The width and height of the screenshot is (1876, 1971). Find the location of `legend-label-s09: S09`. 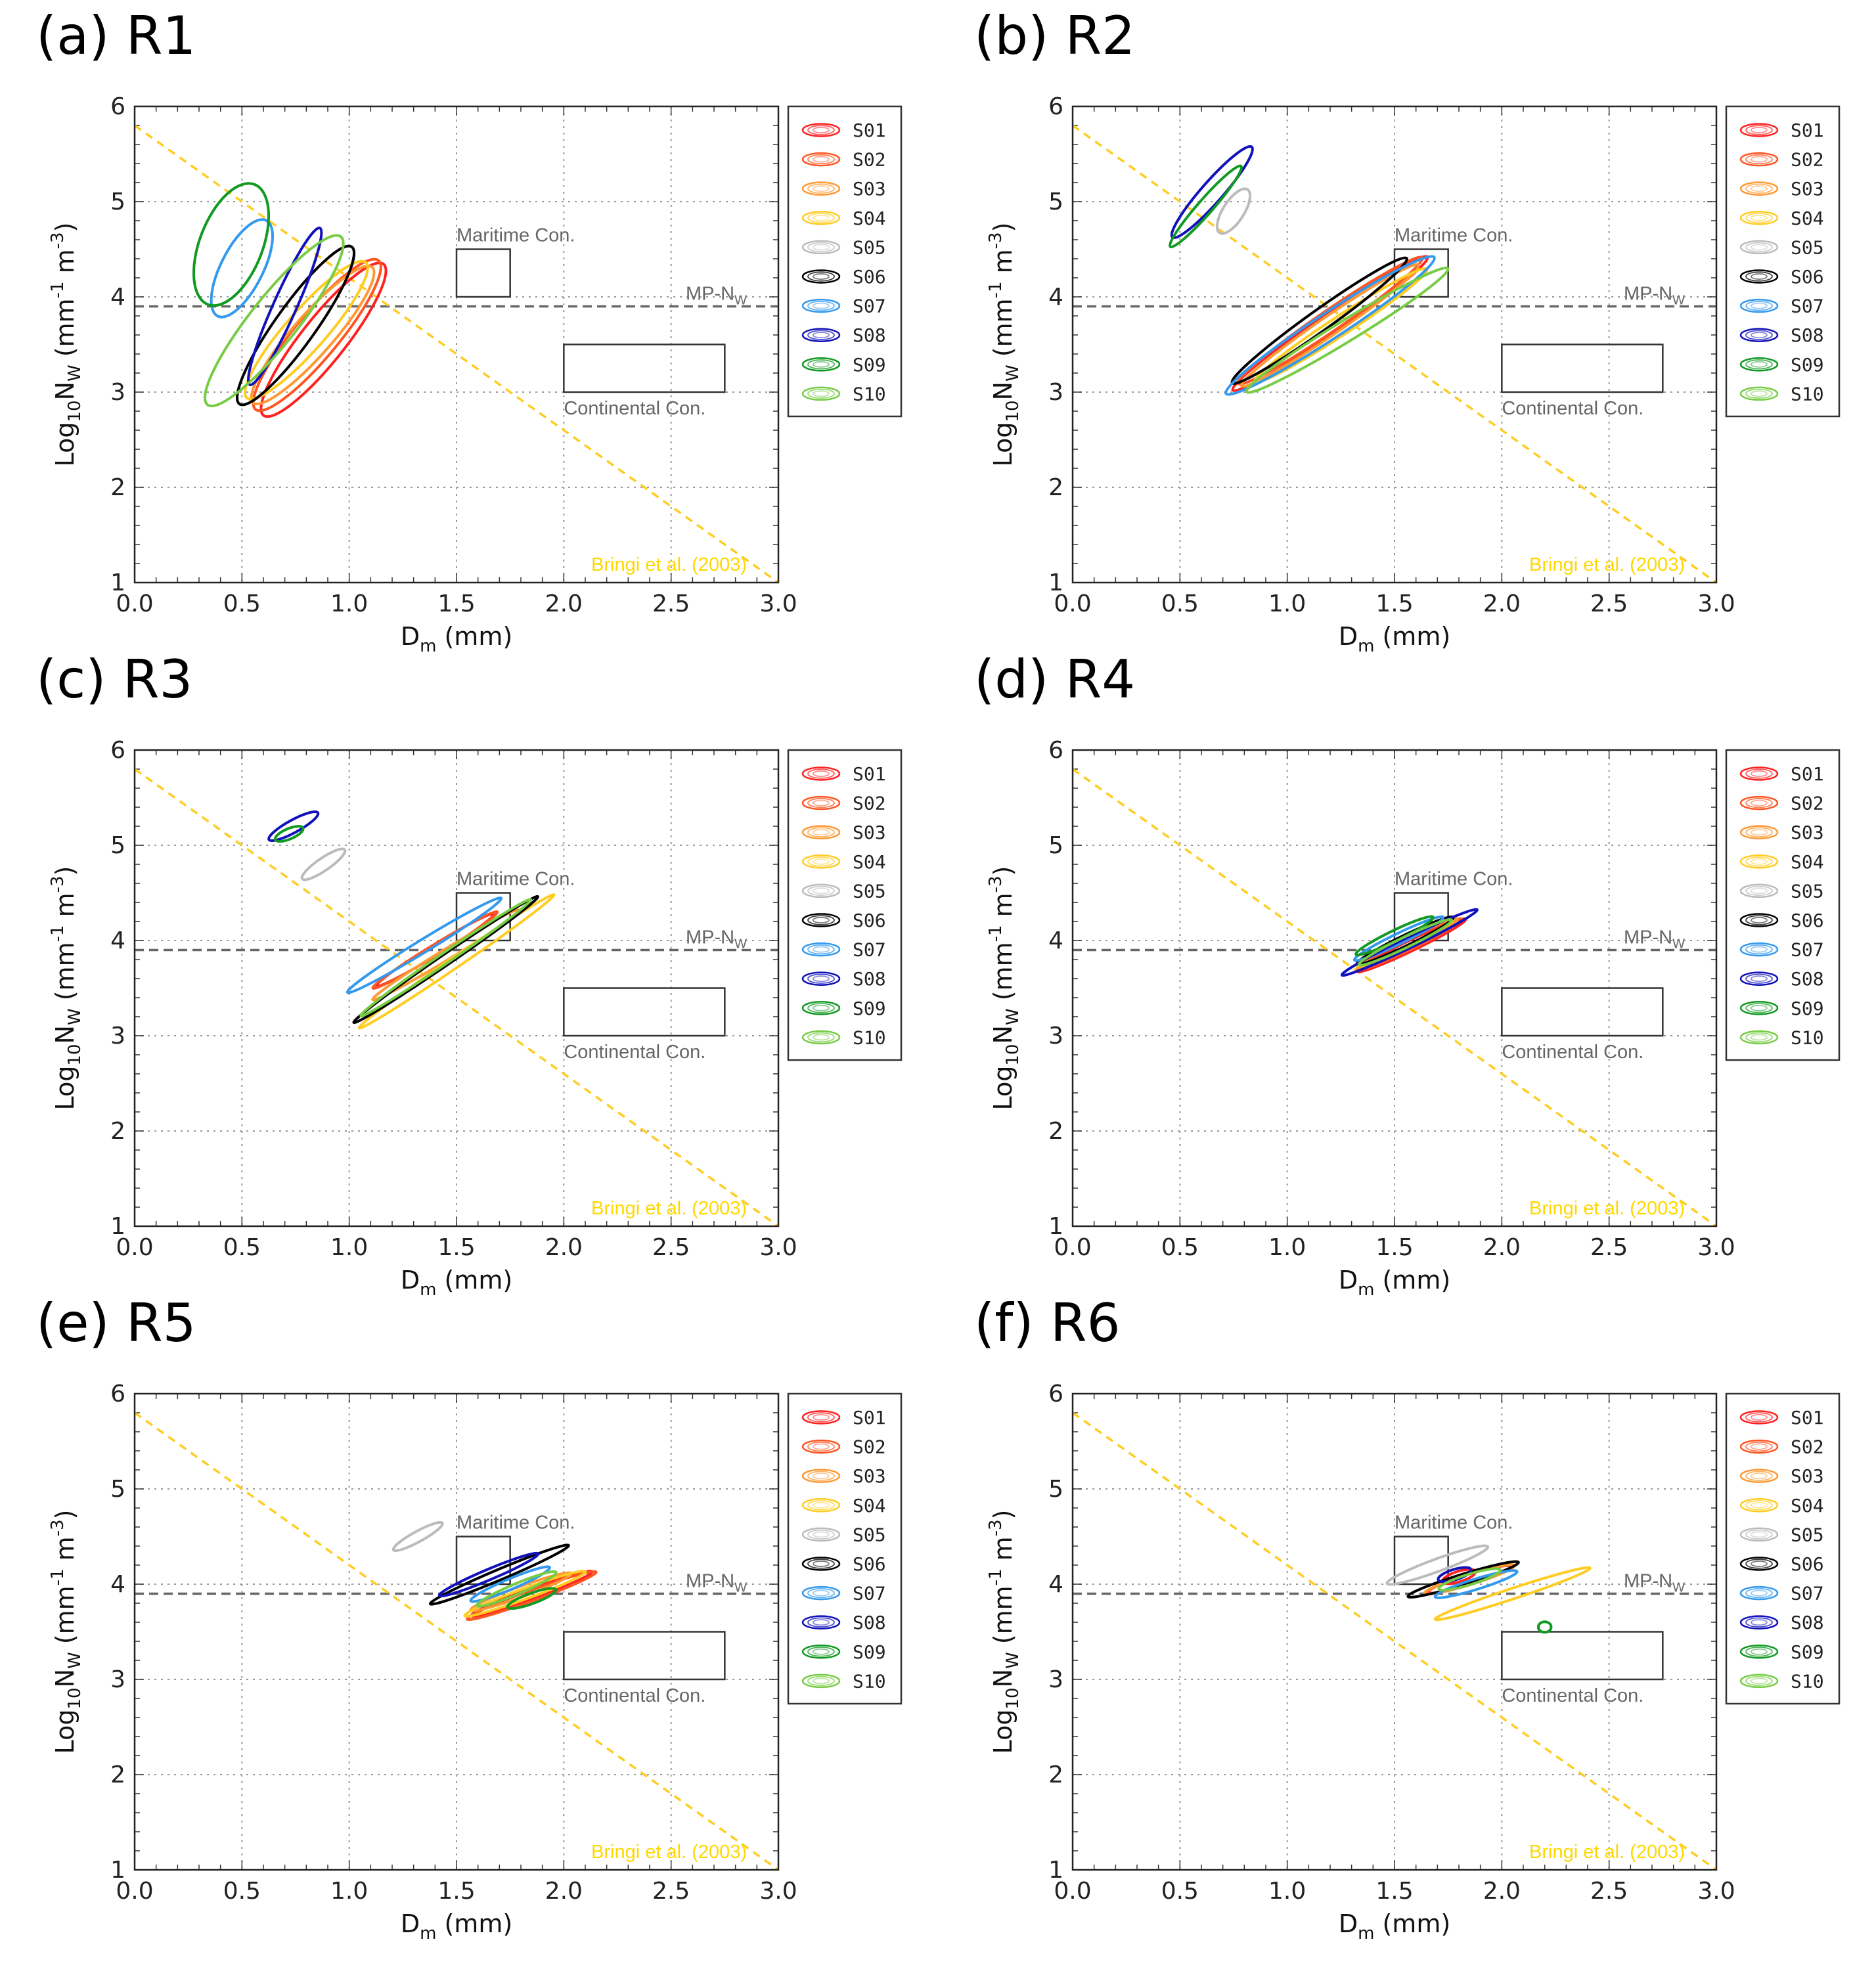

legend-label-s09: S09 is located at coordinates (869, 1009).